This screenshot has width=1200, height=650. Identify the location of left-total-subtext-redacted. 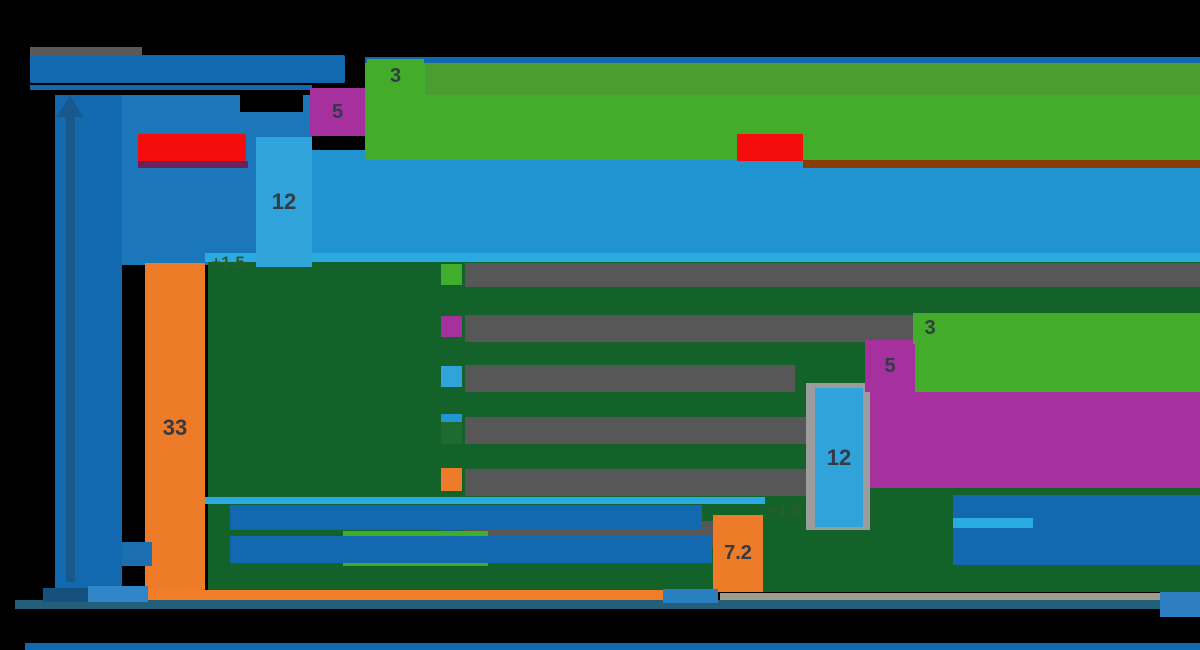
(193, 164).